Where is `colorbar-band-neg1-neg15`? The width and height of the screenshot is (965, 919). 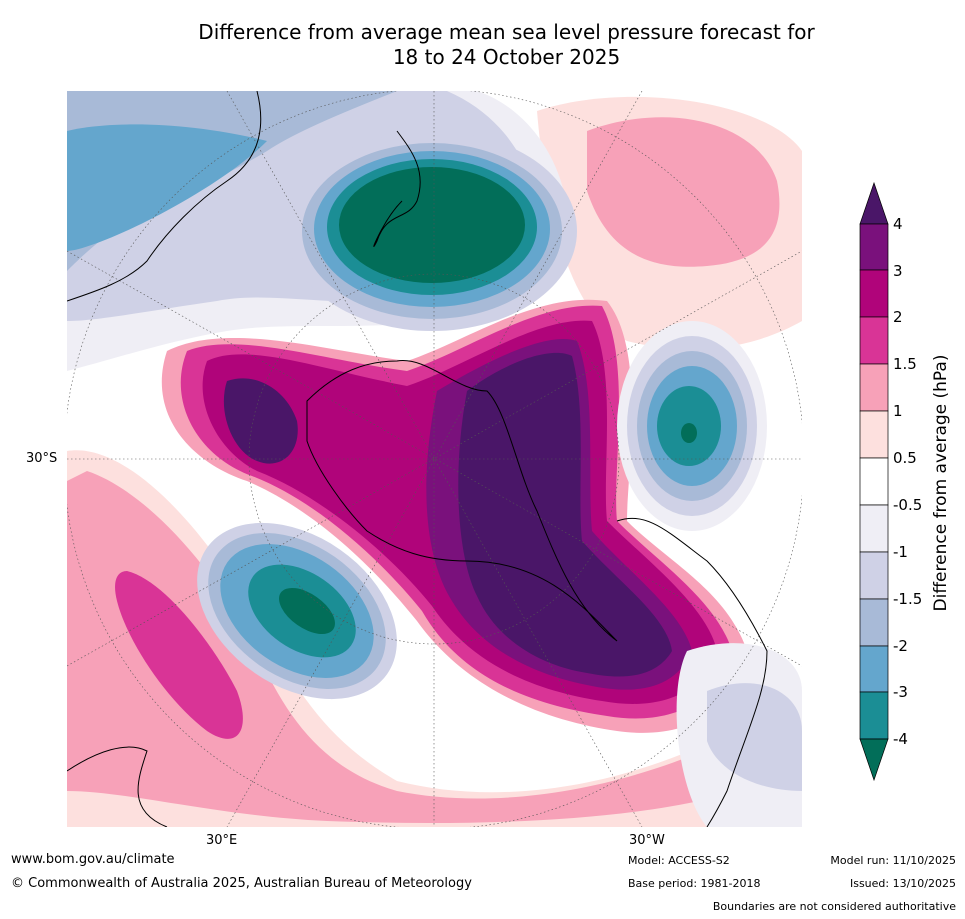 colorbar-band-neg1-neg15 is located at coordinates (874, 575).